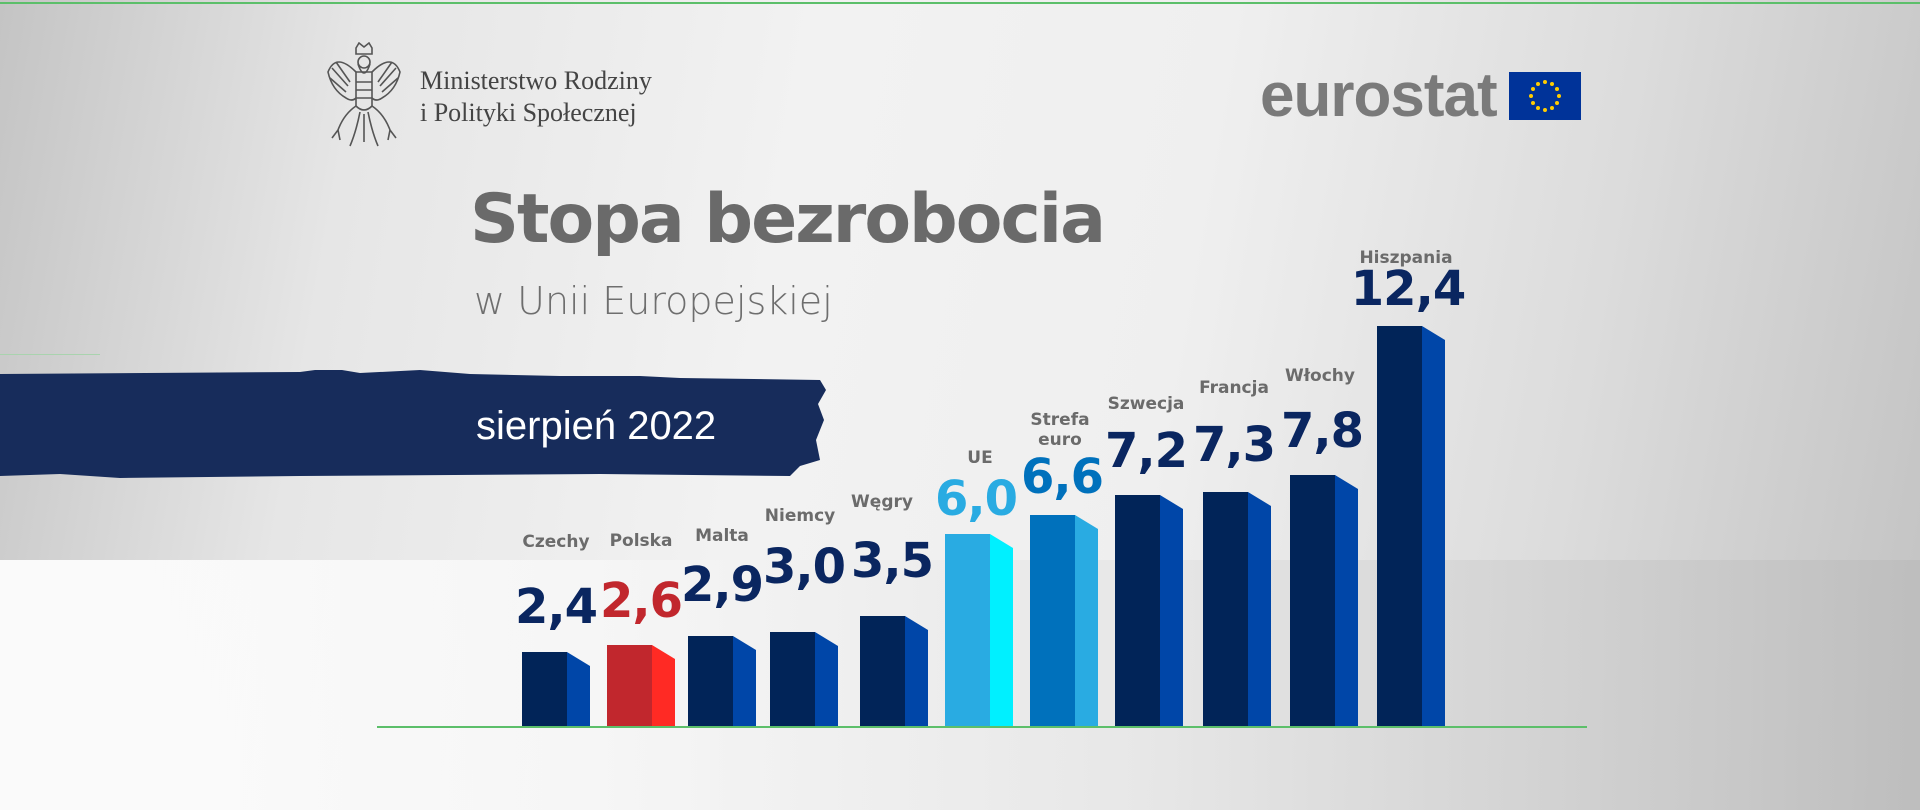 Image resolution: width=1920 pixels, height=810 pixels. I want to click on country-label: Hiszpania, so click(1406, 258).